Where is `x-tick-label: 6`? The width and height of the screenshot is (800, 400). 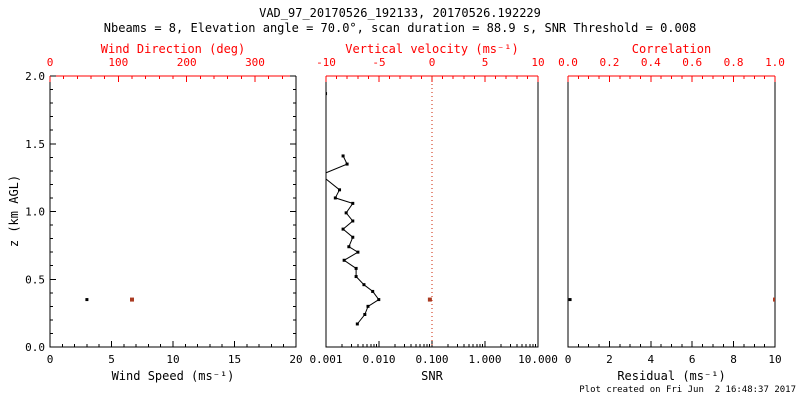
x-tick-label: 6 is located at coordinates (692, 359).